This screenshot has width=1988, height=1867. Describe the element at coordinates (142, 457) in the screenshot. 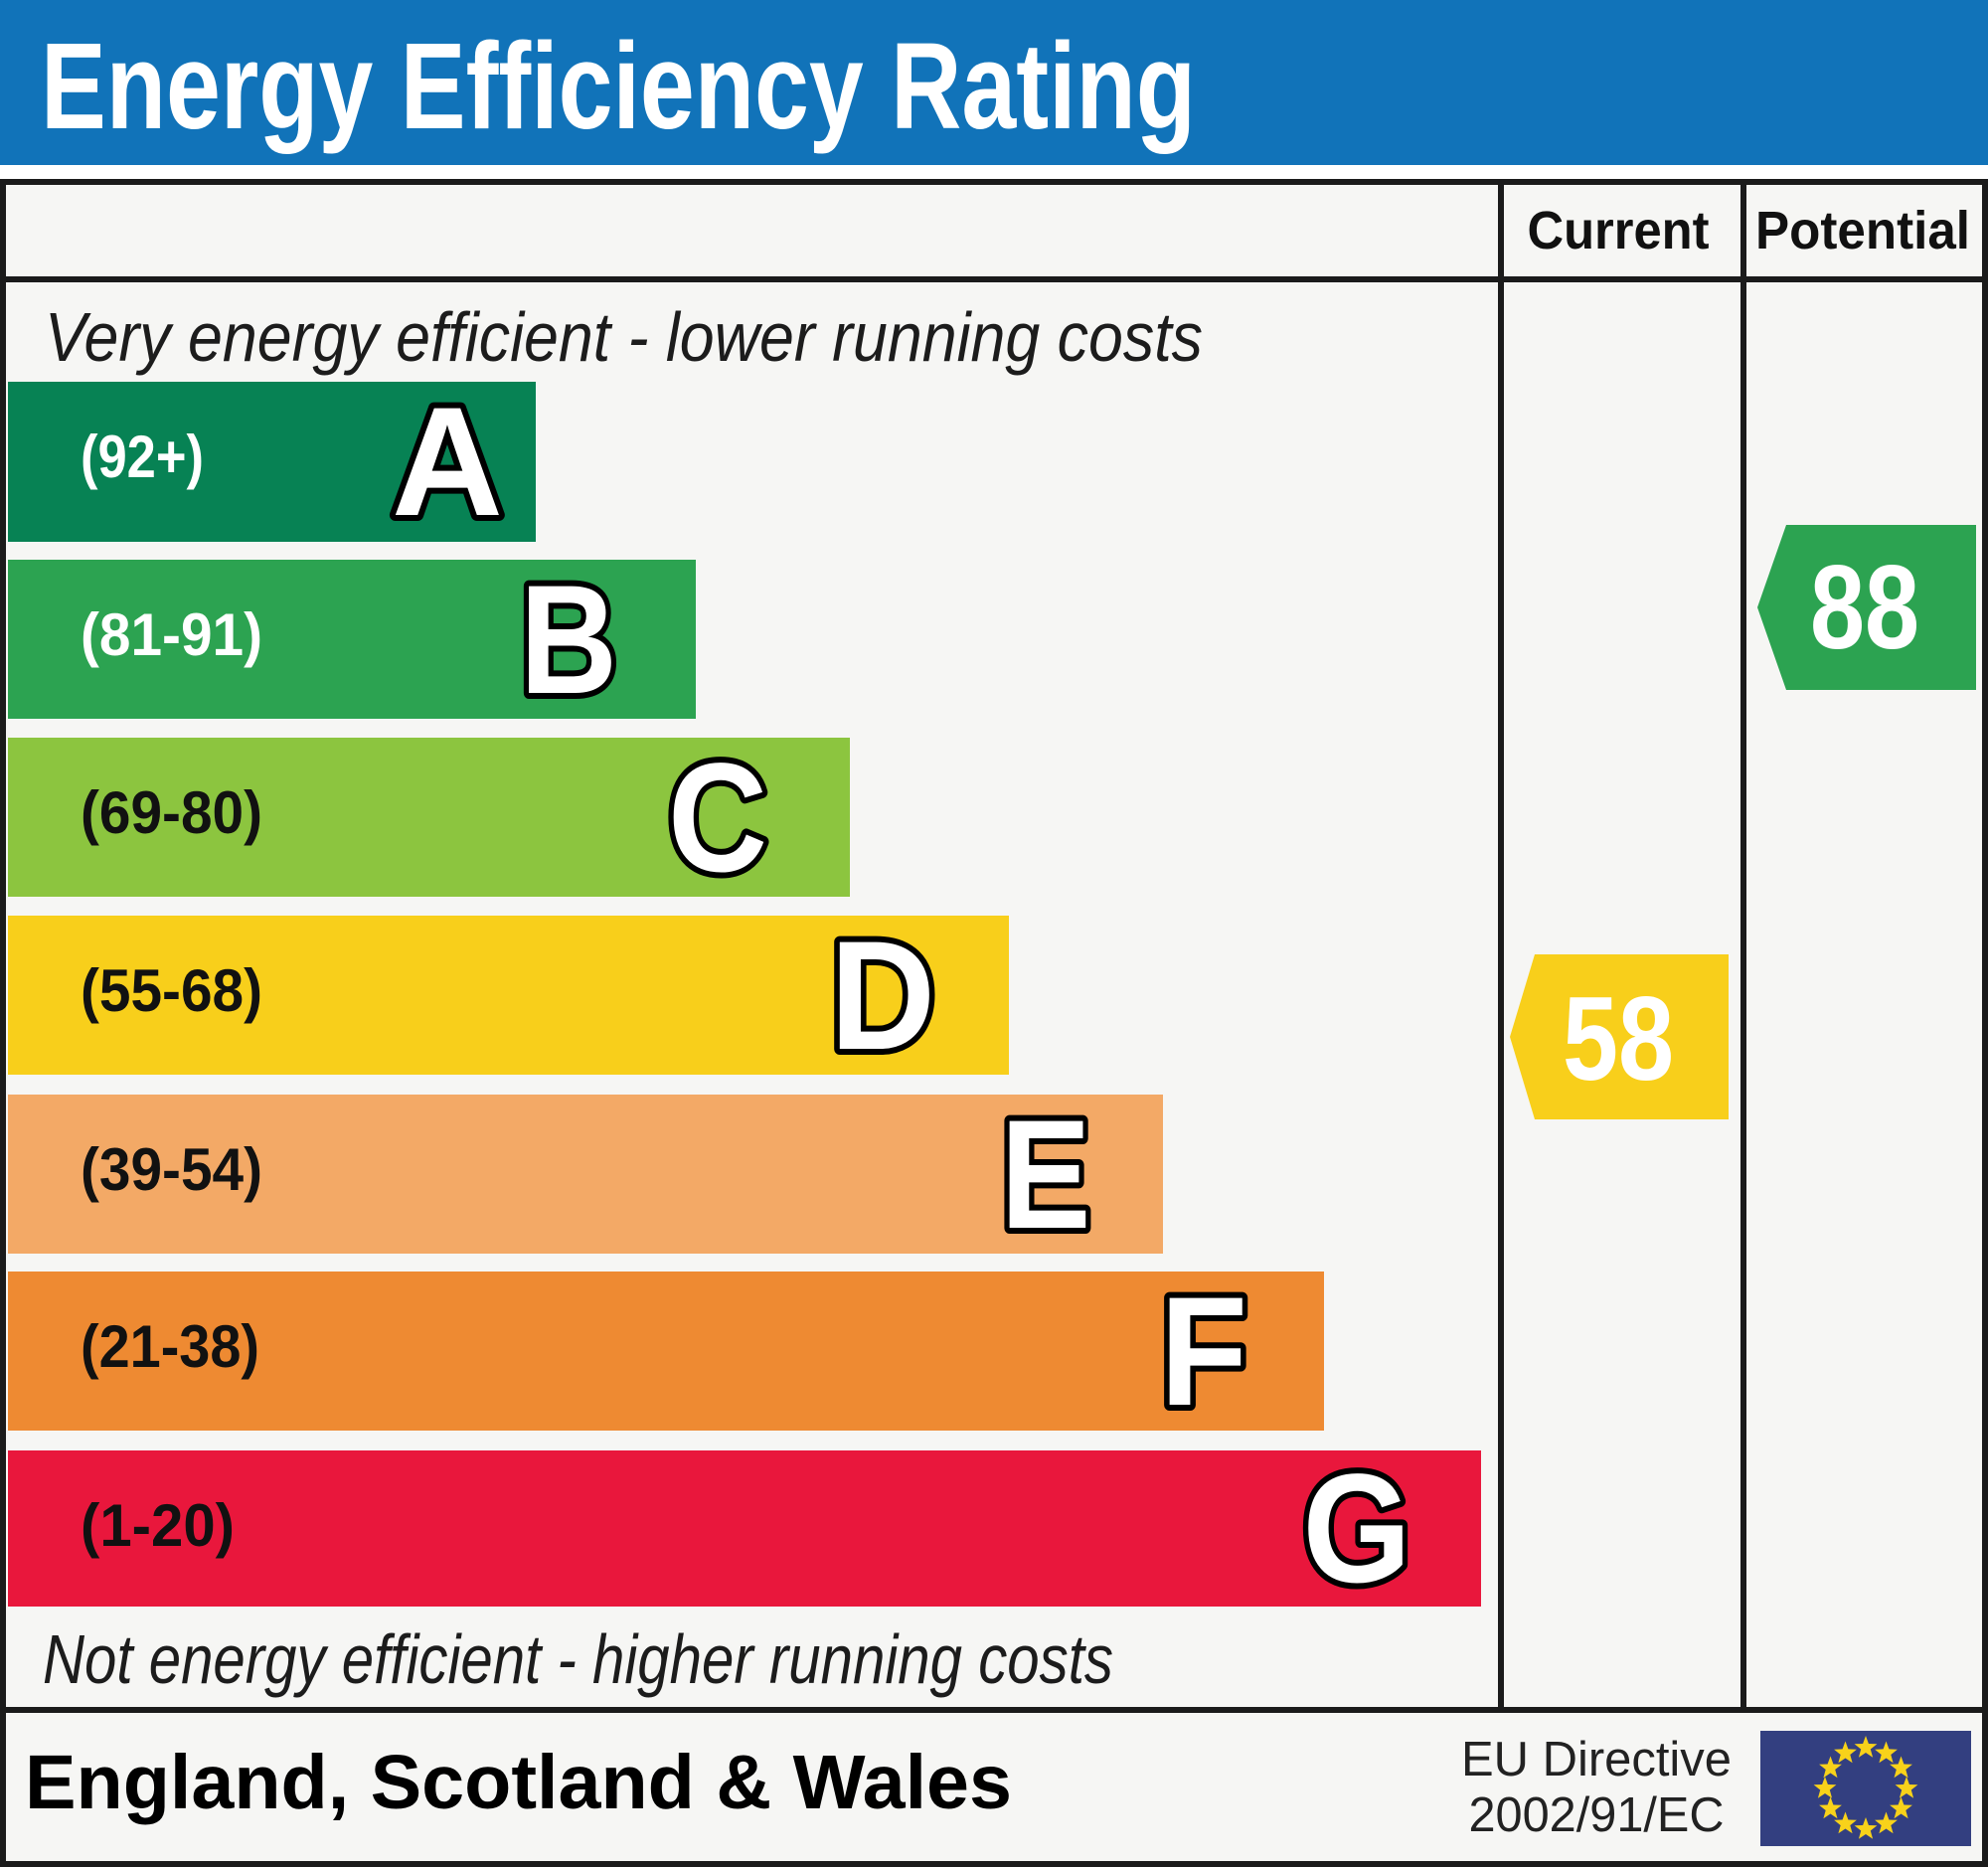

I see `svg-text: (92+)` at that location.